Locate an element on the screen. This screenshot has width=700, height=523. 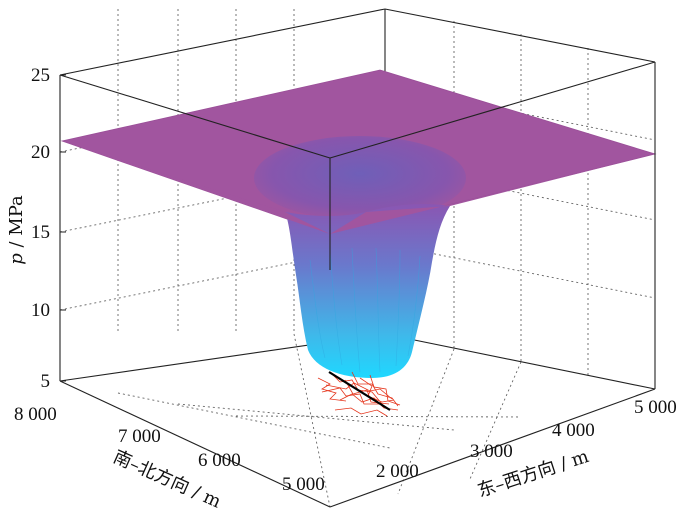
pressure-plateau-front-right is located at coordinates (492, 194).